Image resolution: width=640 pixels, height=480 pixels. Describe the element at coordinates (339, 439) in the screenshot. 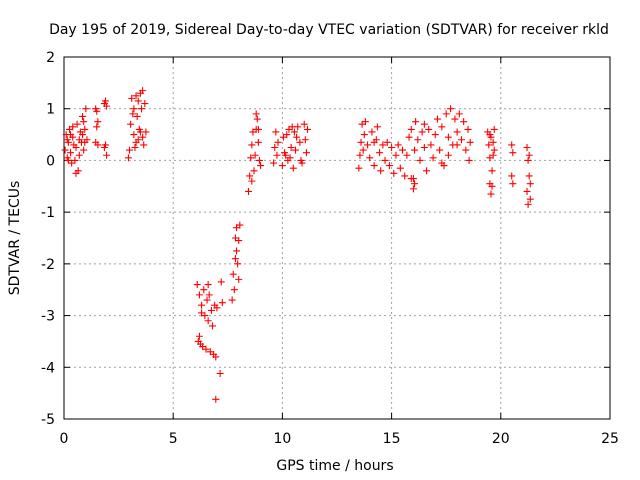

I see `x-tick-labels: 0 5 10 15 20 25` at that location.